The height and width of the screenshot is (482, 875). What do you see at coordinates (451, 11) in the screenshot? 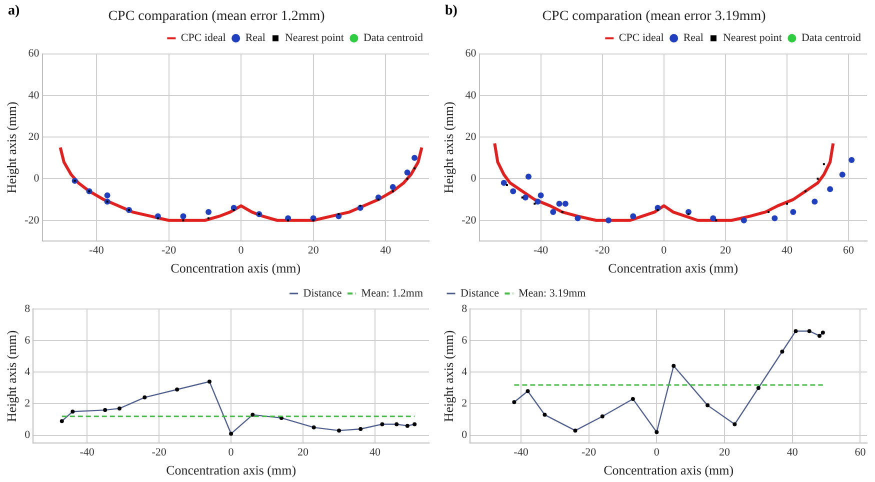
I see `text: b)` at bounding box center [451, 11].